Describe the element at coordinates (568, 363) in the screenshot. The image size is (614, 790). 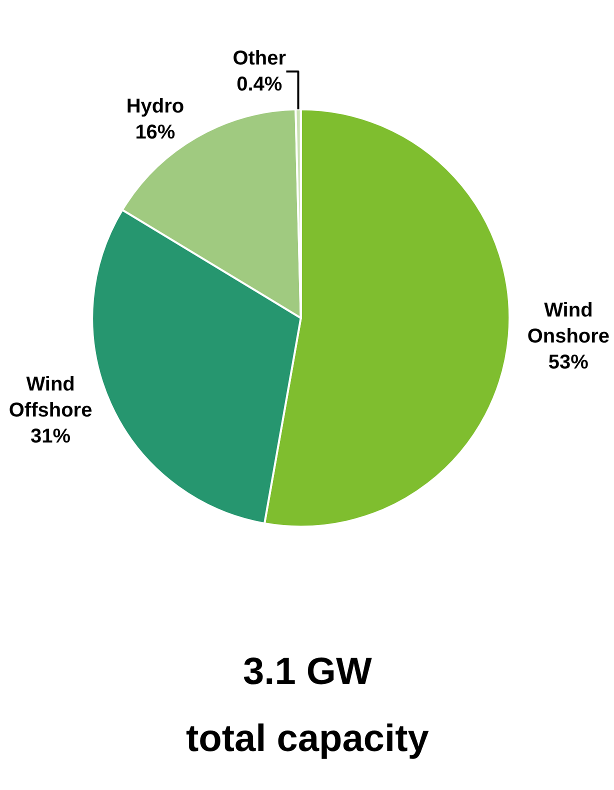
I see `data-label: 53%` at that location.